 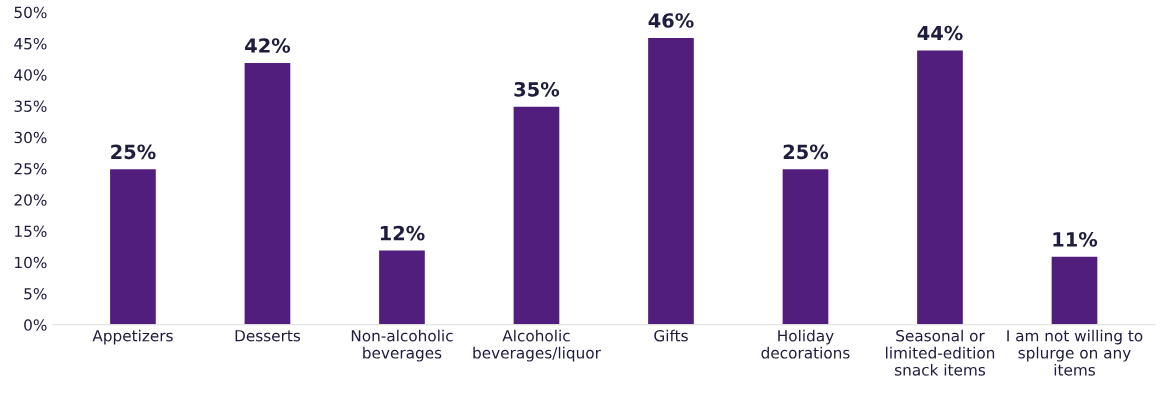 I want to click on data-label: 42%, so click(x=268, y=45).